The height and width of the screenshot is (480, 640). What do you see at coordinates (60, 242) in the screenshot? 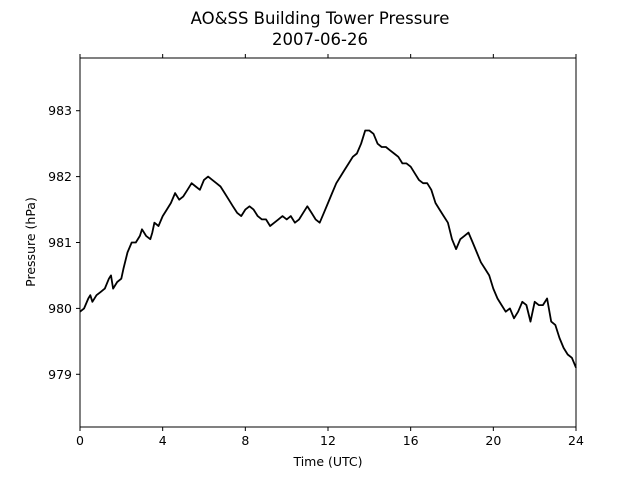
I see `y-tick-label: 981` at bounding box center [60, 242].